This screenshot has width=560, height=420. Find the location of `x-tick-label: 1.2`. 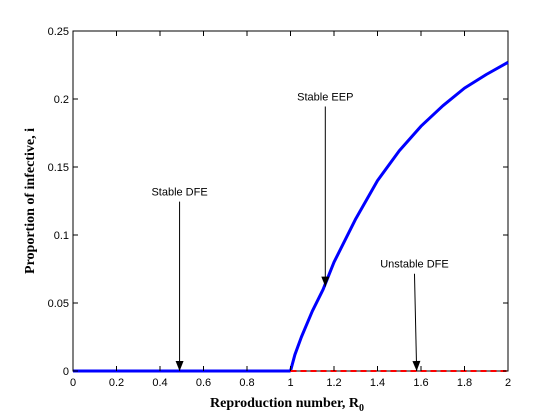

x-tick-label: 1.2 is located at coordinates (333, 383).